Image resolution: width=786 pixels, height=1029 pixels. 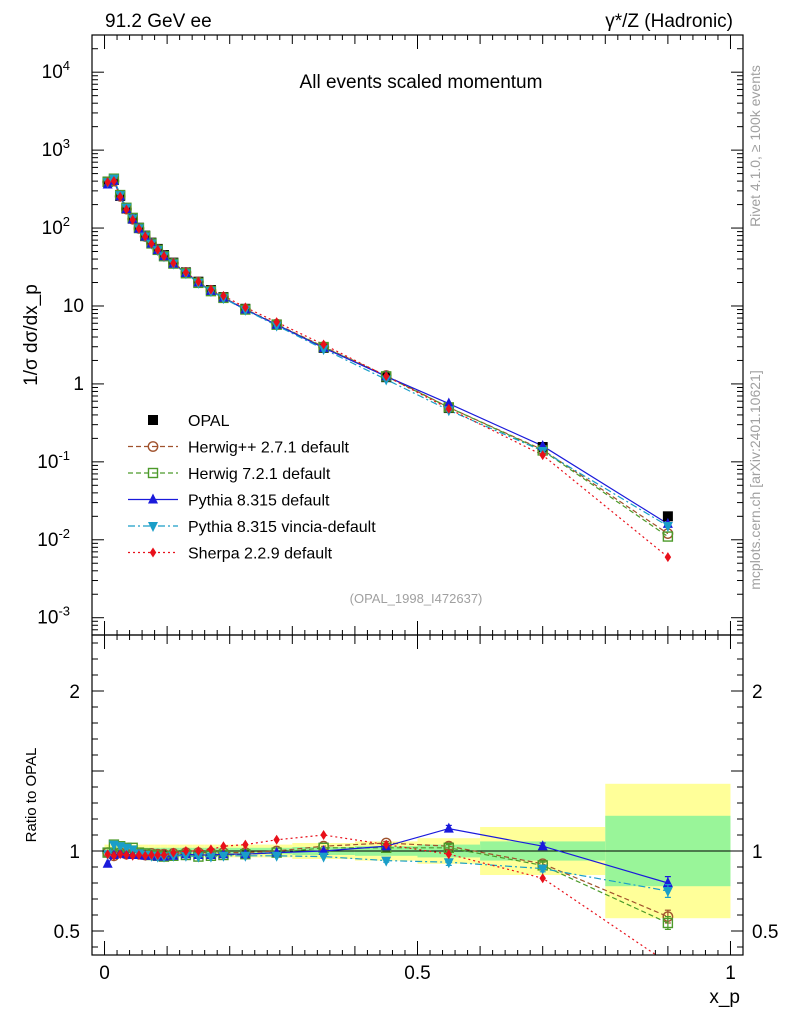 I want to click on y-tick-label-main: 10, so click(x=73, y=306).